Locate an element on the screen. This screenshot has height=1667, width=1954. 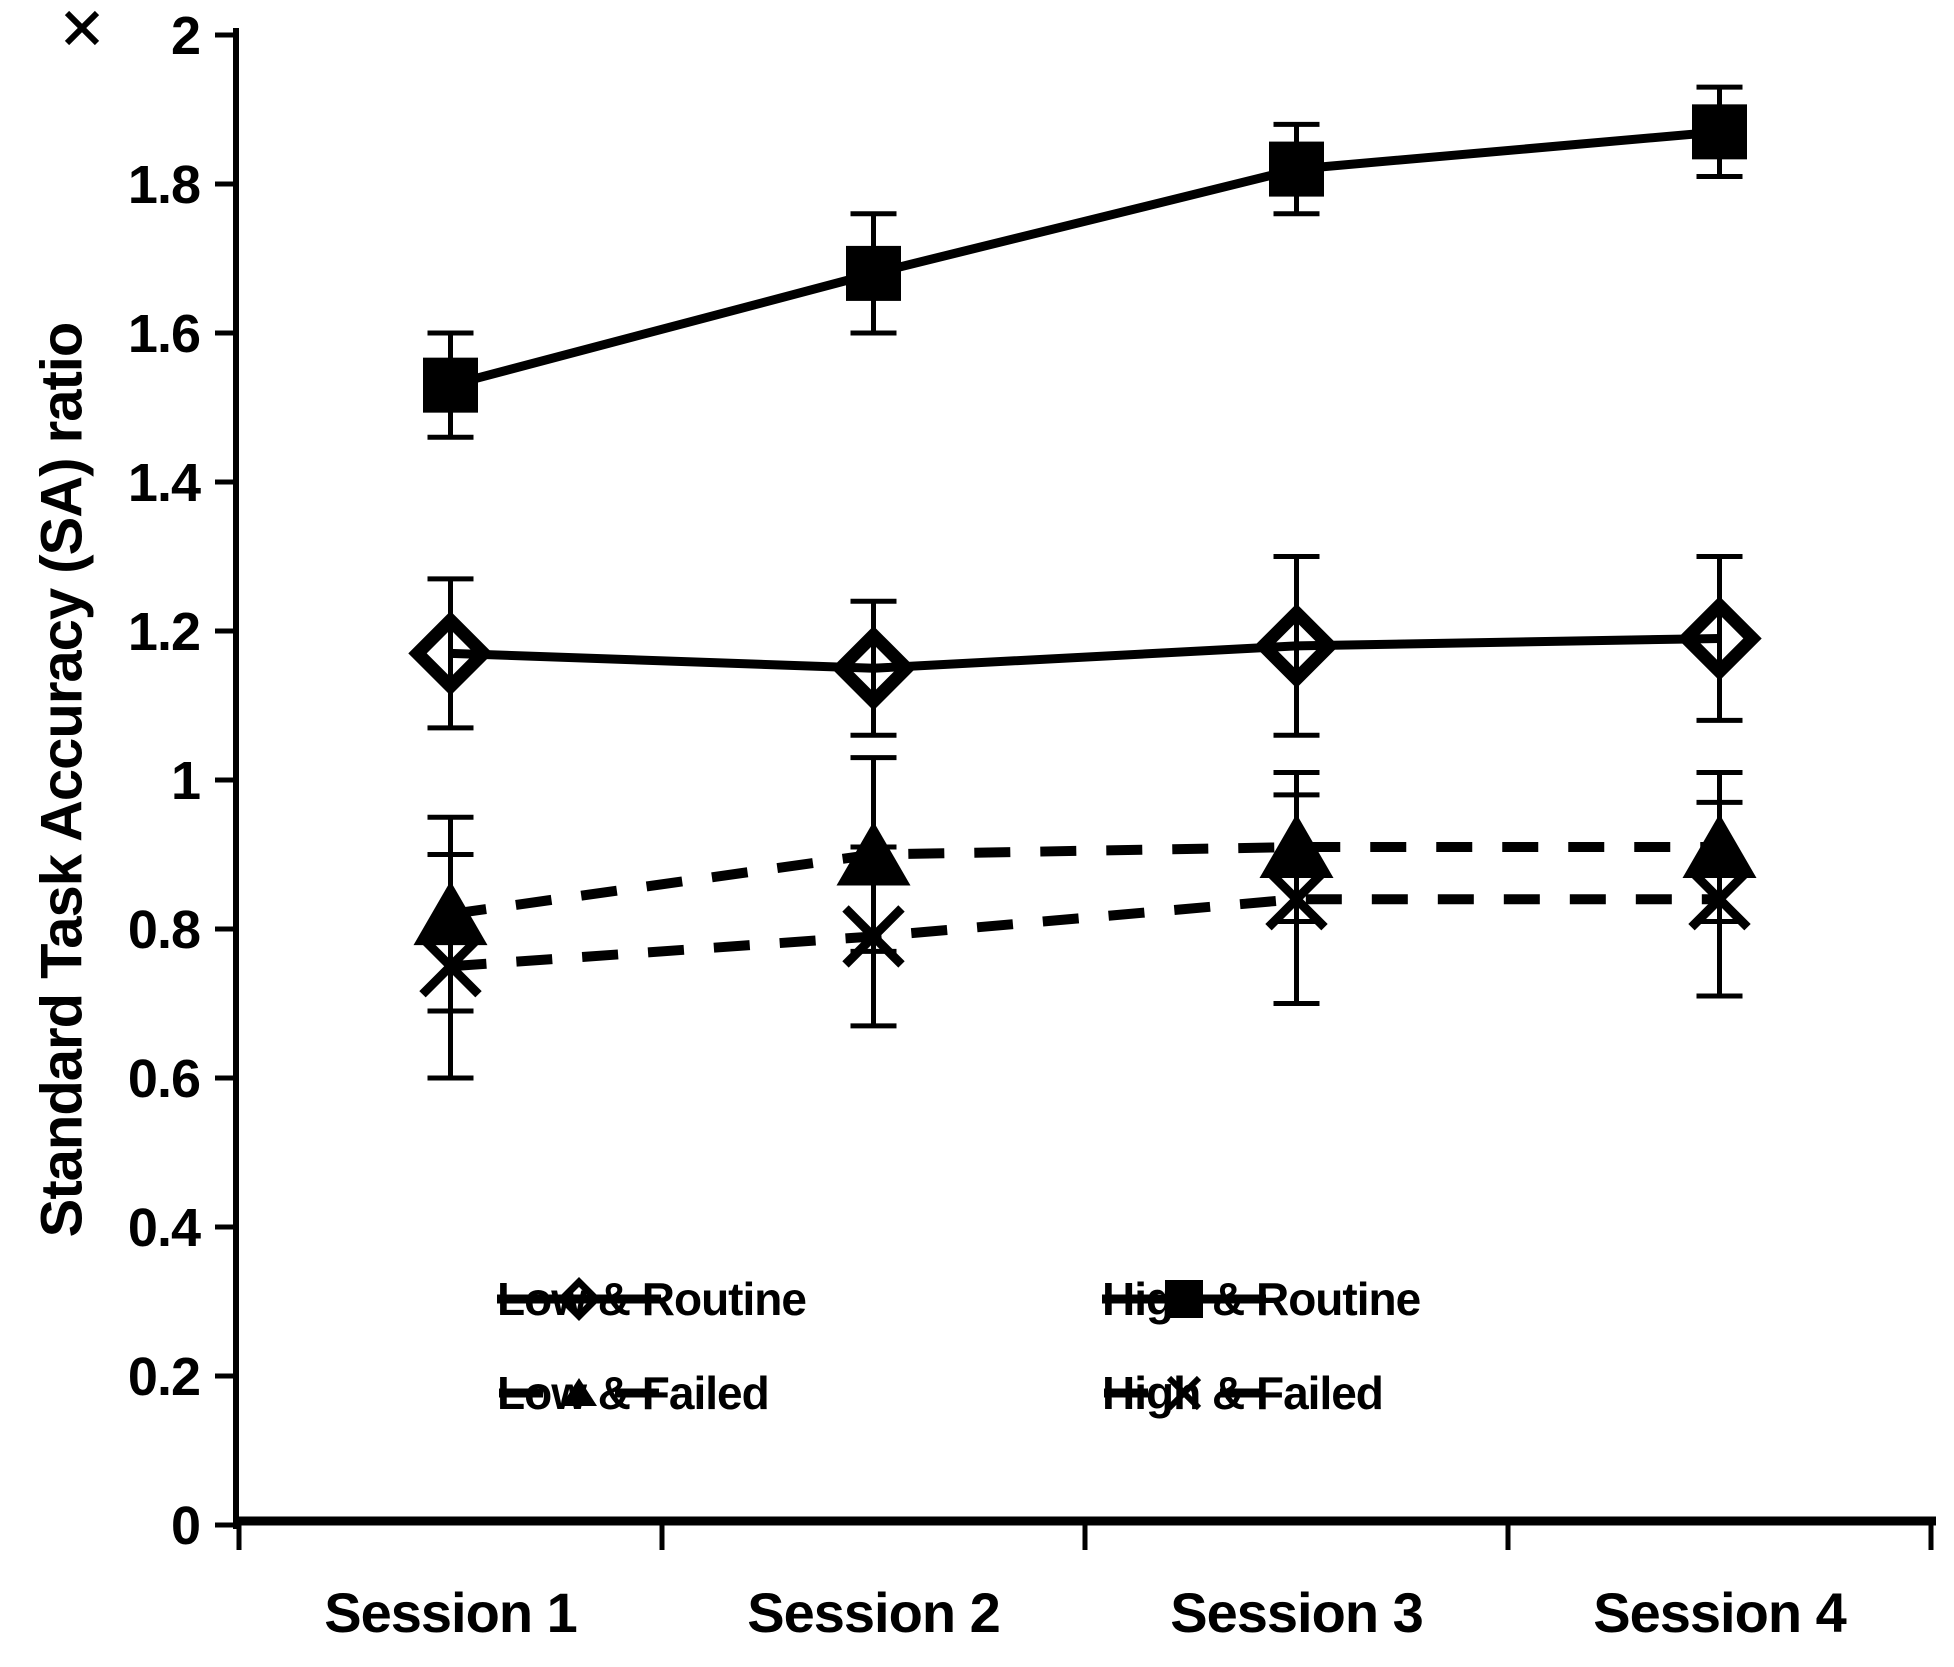
y-tick-label: 1 is located at coordinates (185, 781).